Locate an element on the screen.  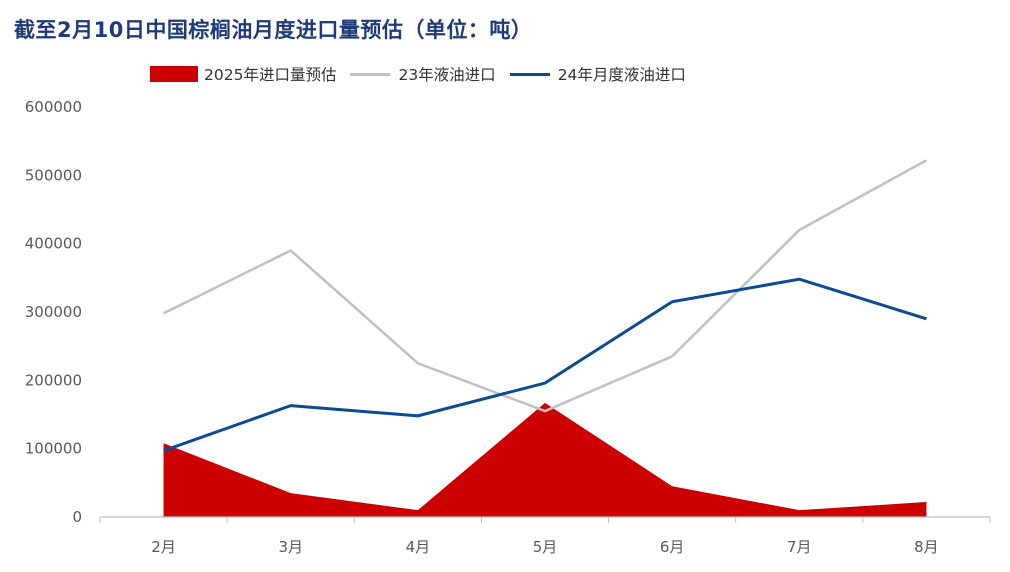
chart-title: 截至2月10日中国棕榈油月度进口量预估（单位：吨） is located at coordinates (273, 30).